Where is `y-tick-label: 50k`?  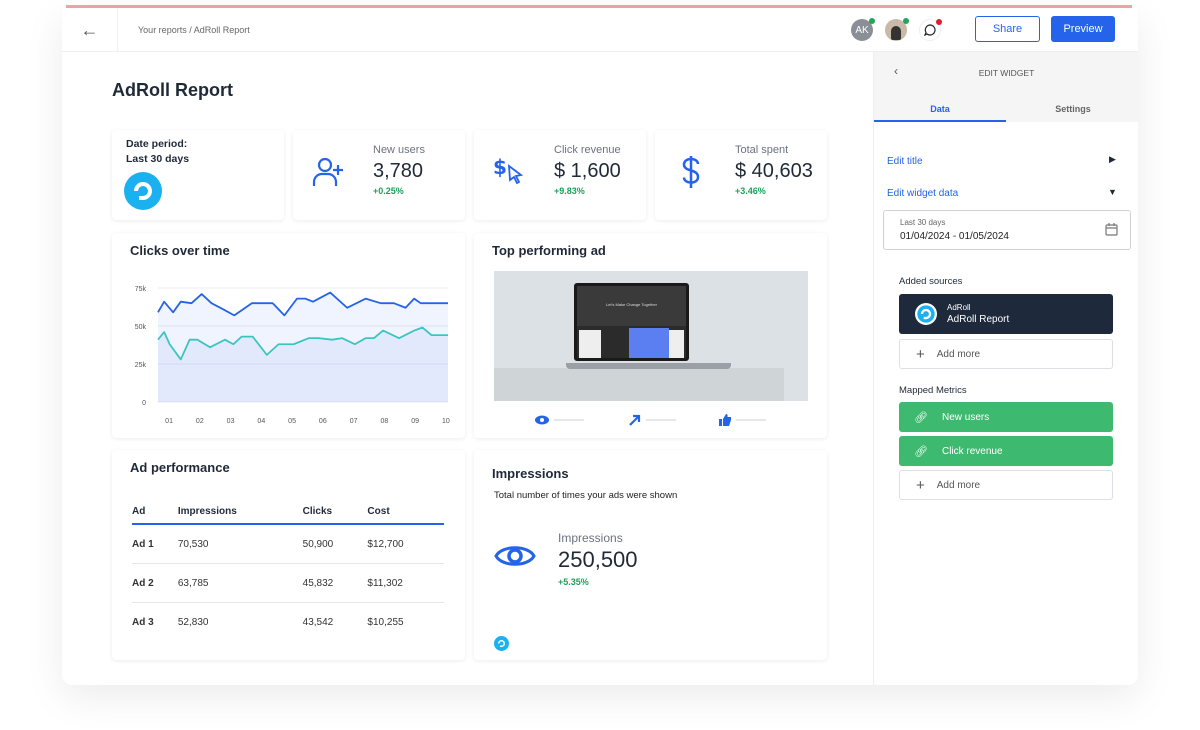 y-tick-label: 50k is located at coordinates (141, 327).